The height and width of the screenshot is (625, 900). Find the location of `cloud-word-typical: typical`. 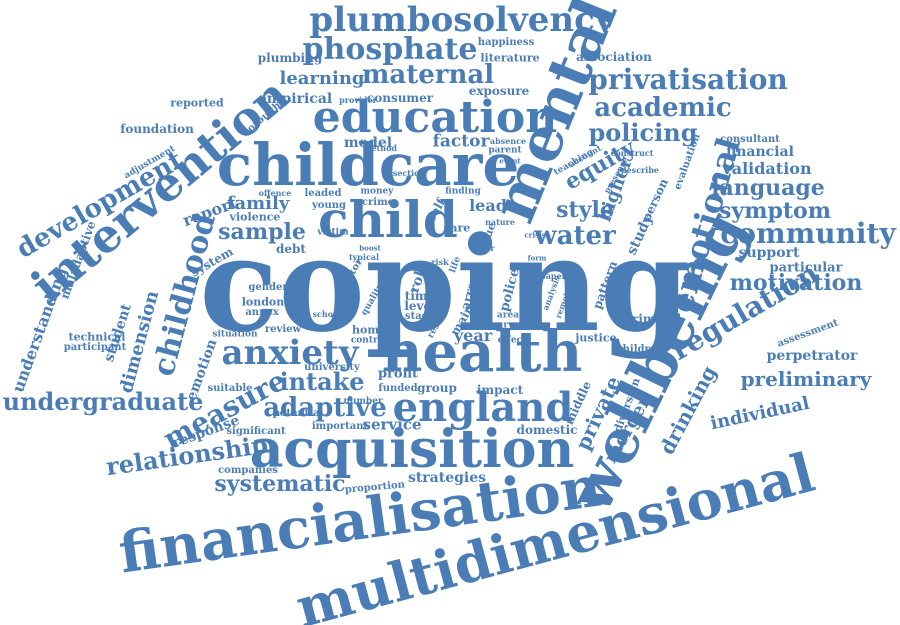

cloud-word-typical: typical is located at coordinates (364, 257).